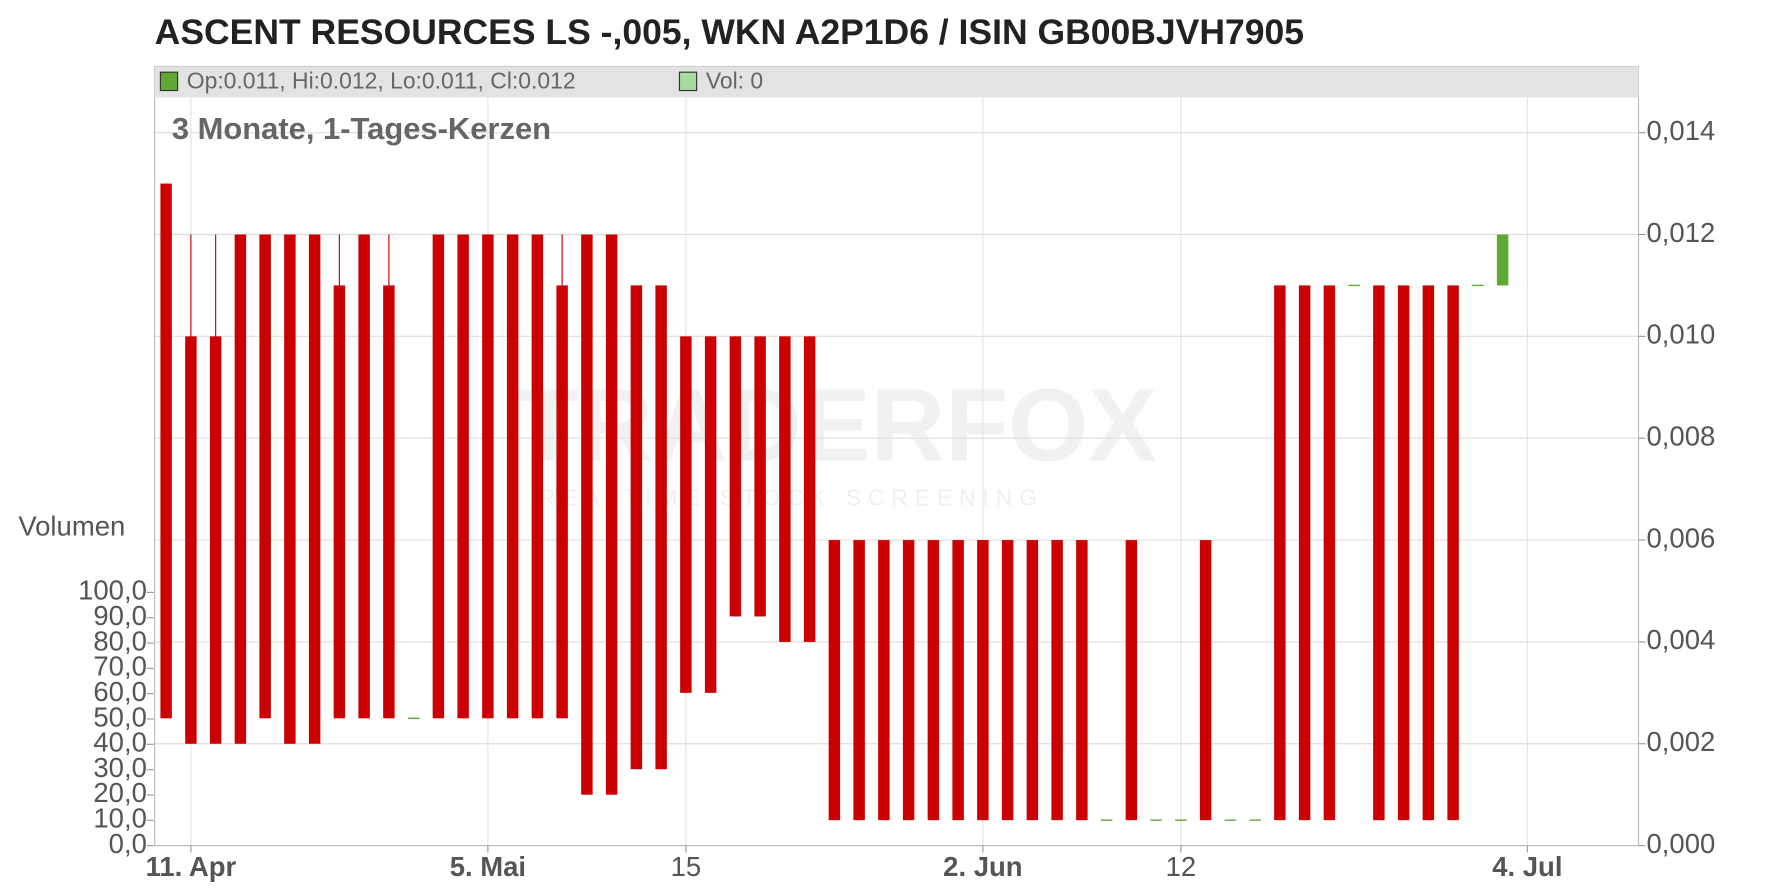 The height and width of the screenshot is (888, 1776). Describe the element at coordinates (1681, 130) in the screenshot. I see `y-tick-label: 0,014` at that location.